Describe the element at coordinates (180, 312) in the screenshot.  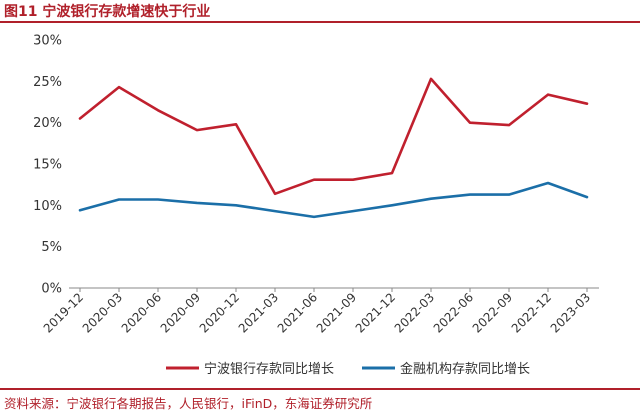
I see `x-tick-label: 2020-09` at that location.